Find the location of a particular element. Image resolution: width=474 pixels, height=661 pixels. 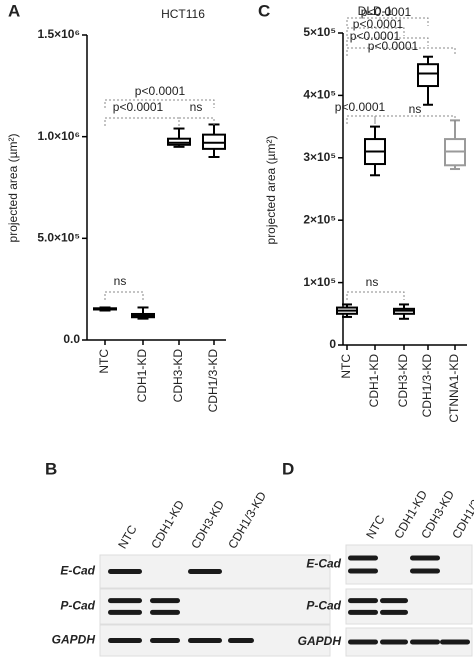

panel-label: A is located at coordinates (14, 10).